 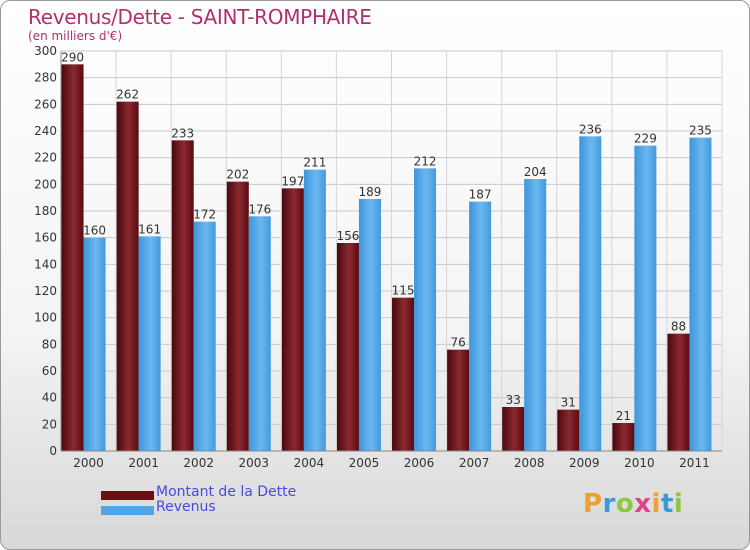 I want to click on x-tick-label: 2000, so click(x=88, y=463).